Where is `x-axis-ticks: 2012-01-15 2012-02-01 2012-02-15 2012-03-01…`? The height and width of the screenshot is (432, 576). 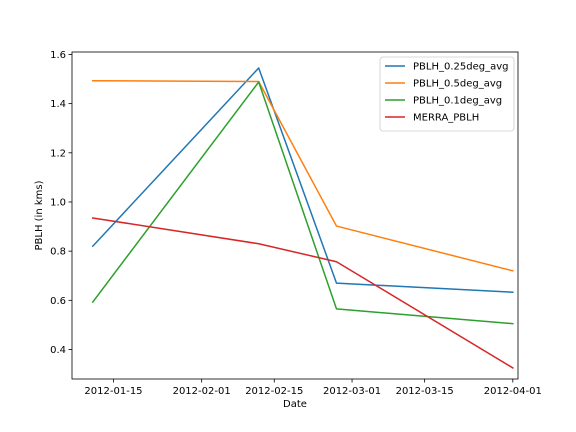
x-axis-ticks: 2012-01-15 2012-02-01 2012-02-15 2012-03-01… is located at coordinates (313, 388).